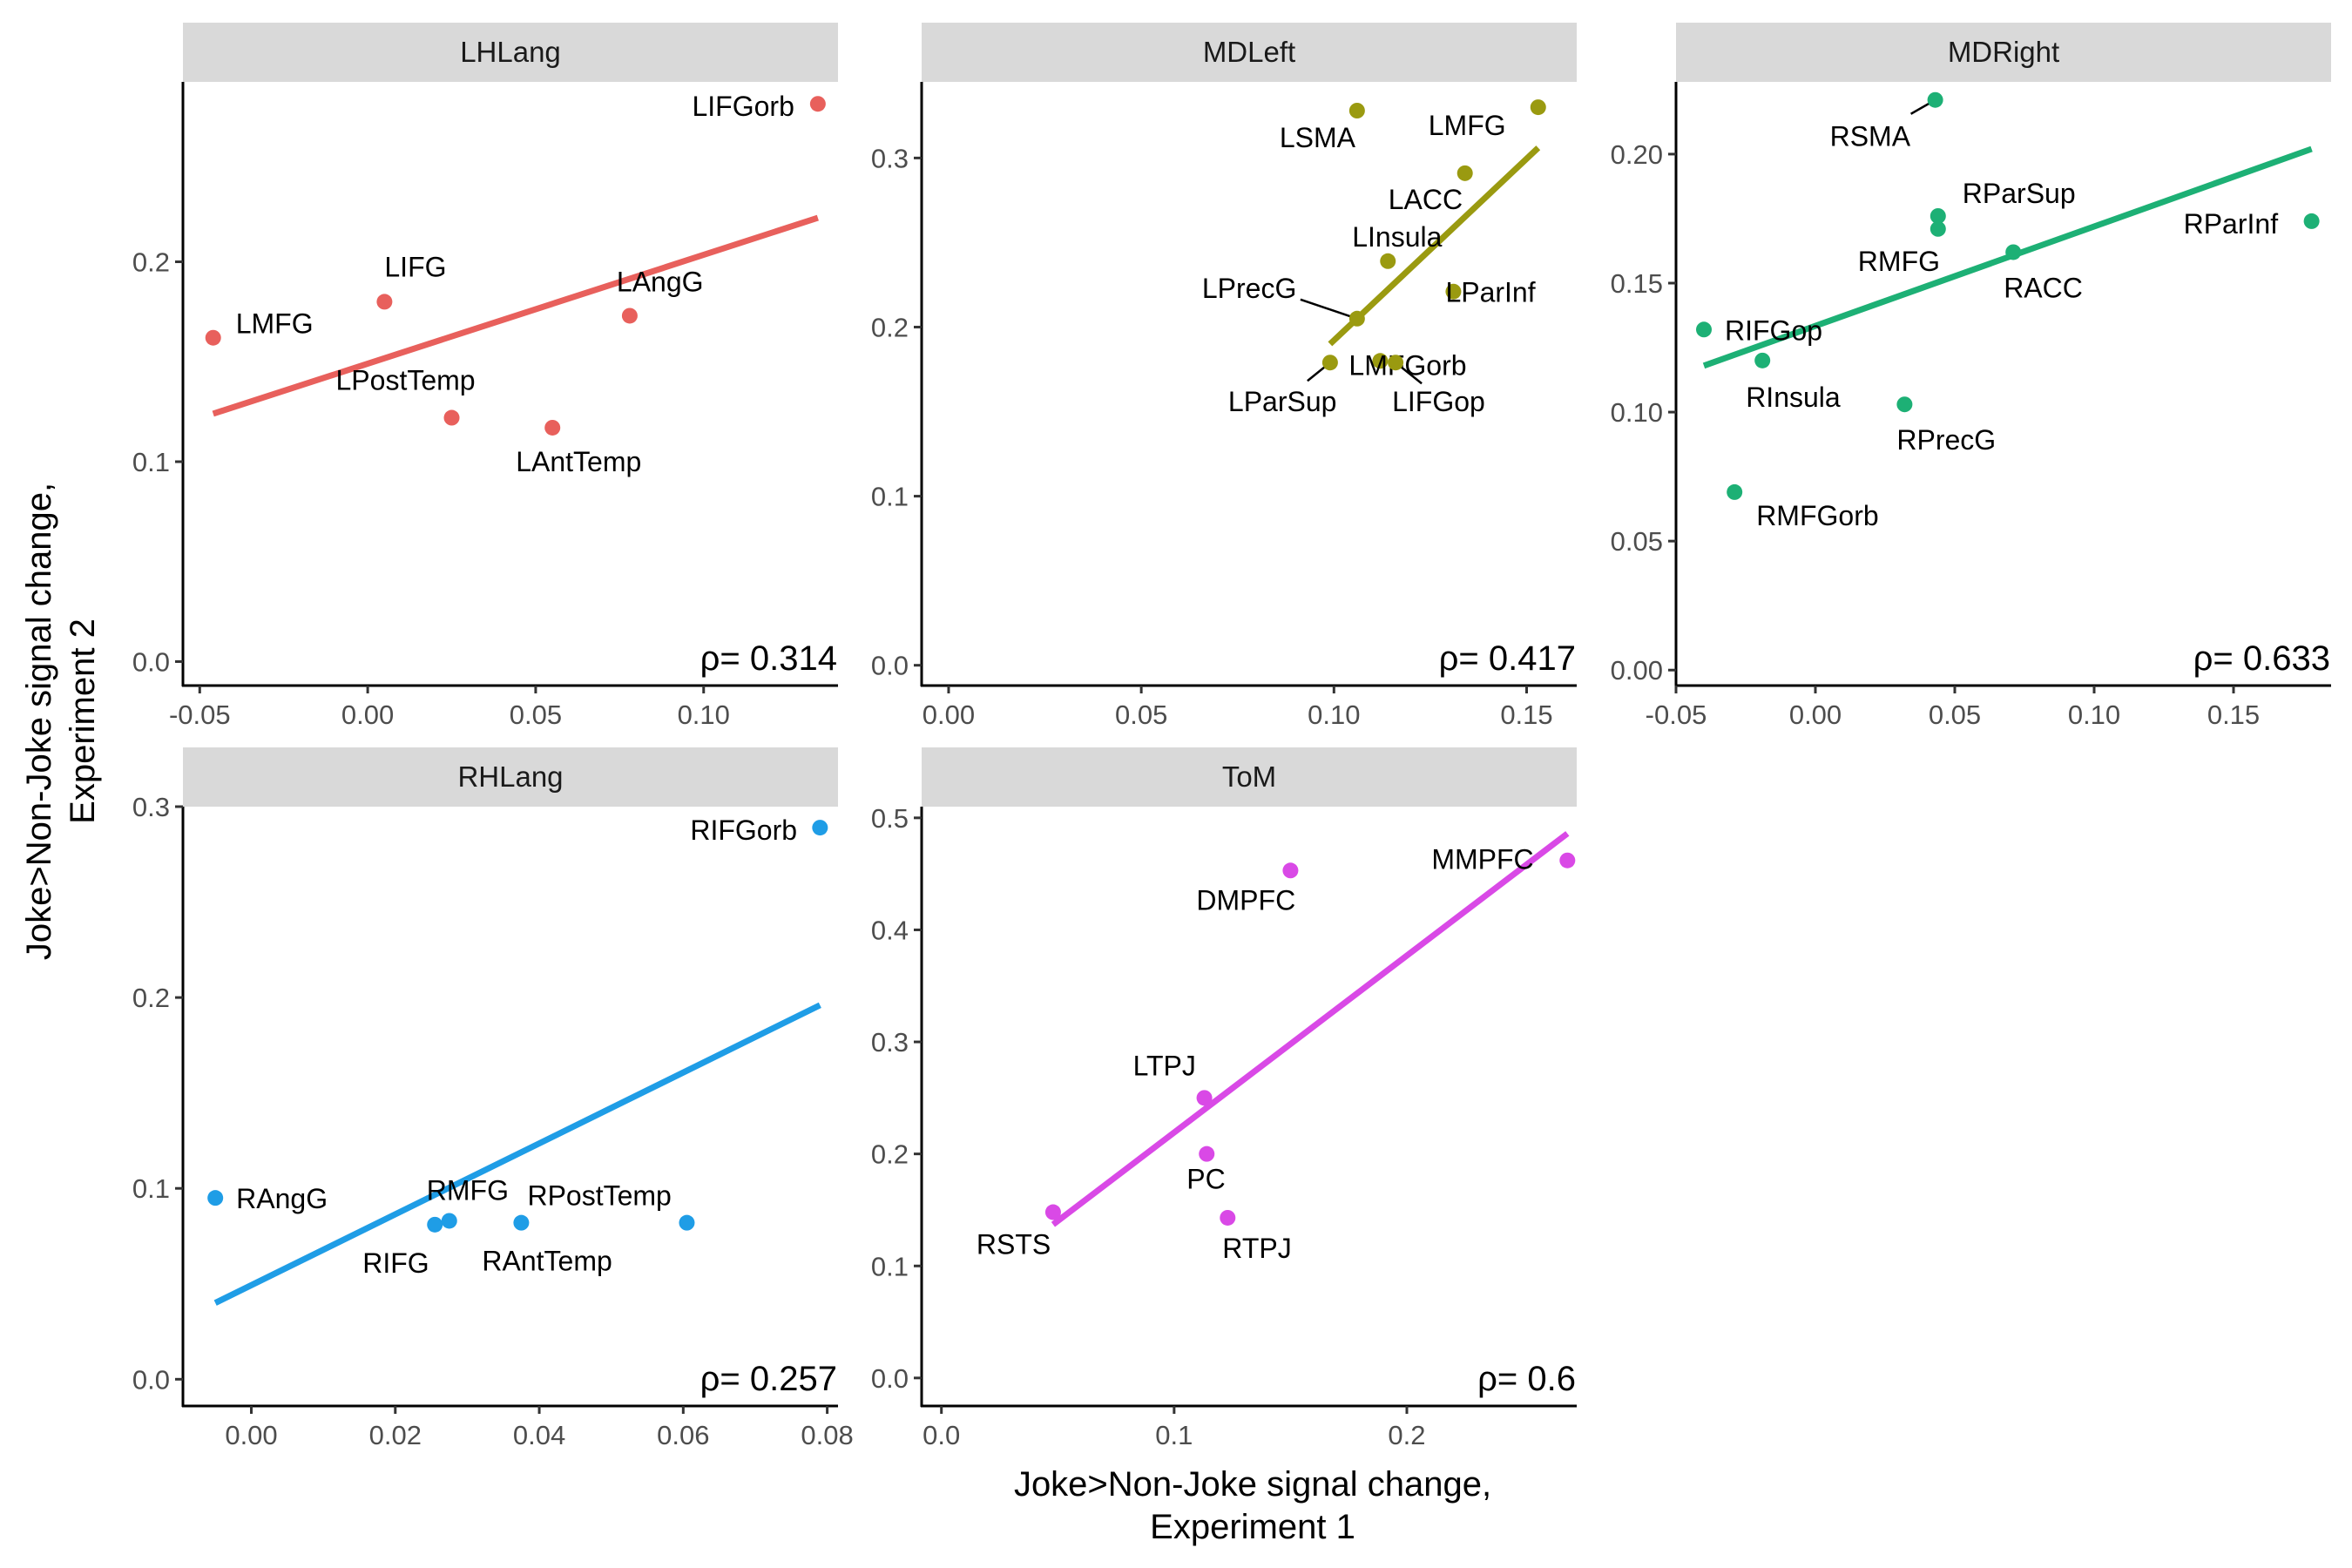 The width and height of the screenshot is (2352, 1568). I want to click on rho-annotation: ρ= 0.633, so click(2261, 658).